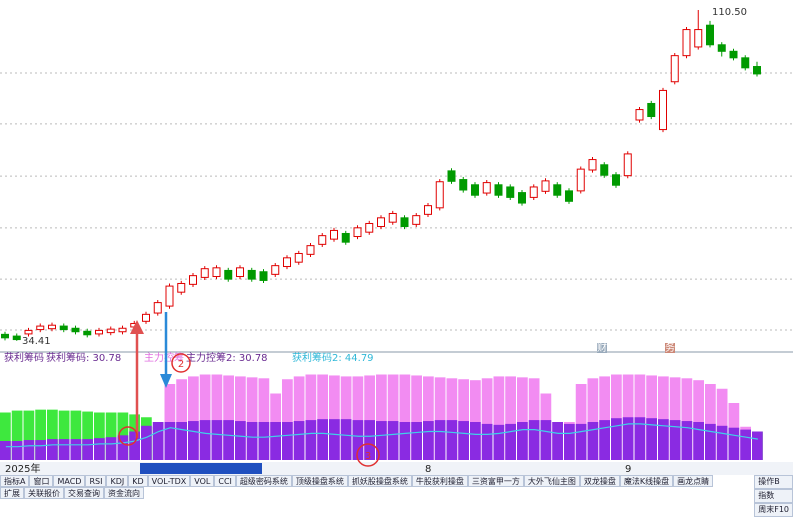  What do you see at coordinates (117, 481) in the screenshot?
I see `tab: KDJ` at bounding box center [117, 481].